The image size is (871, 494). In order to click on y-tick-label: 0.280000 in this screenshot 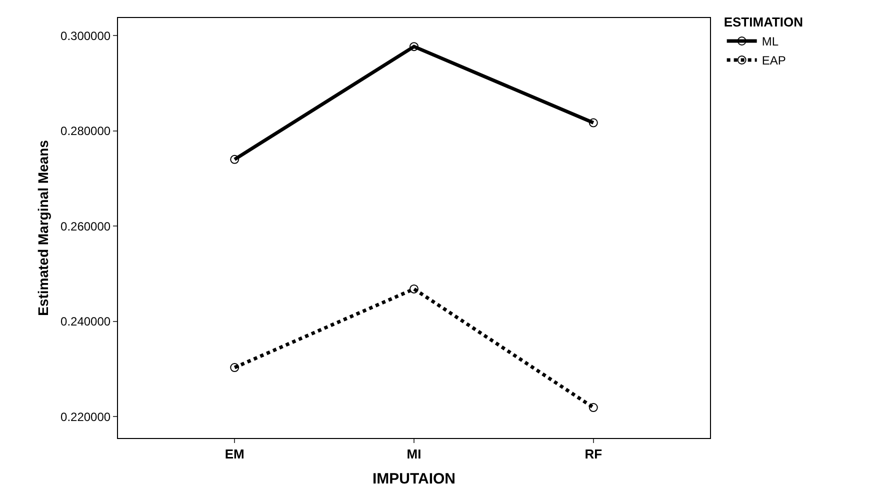, I will do `click(85, 131)`.